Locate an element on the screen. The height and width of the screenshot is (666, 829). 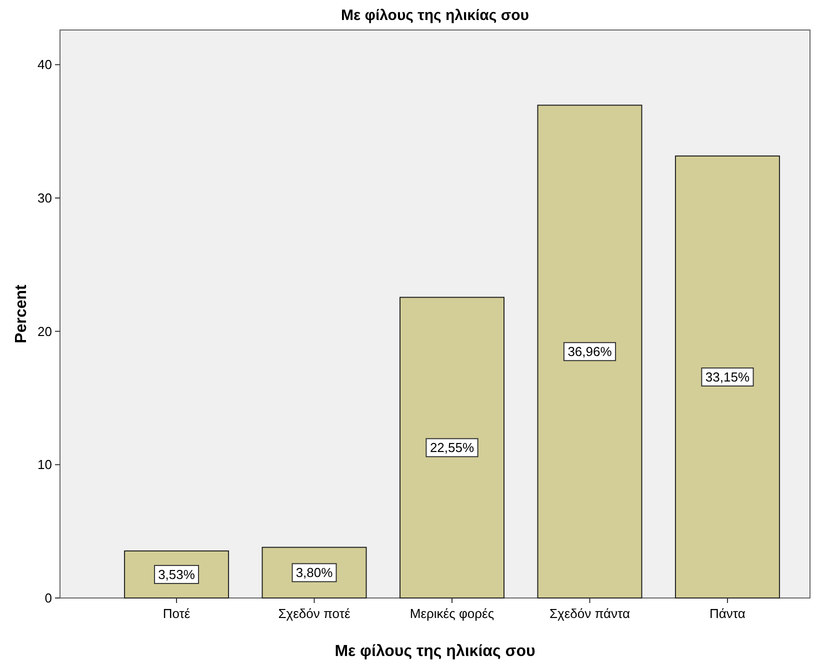
x-tick-label: Σχεδόν ποτέ is located at coordinates (314, 613).